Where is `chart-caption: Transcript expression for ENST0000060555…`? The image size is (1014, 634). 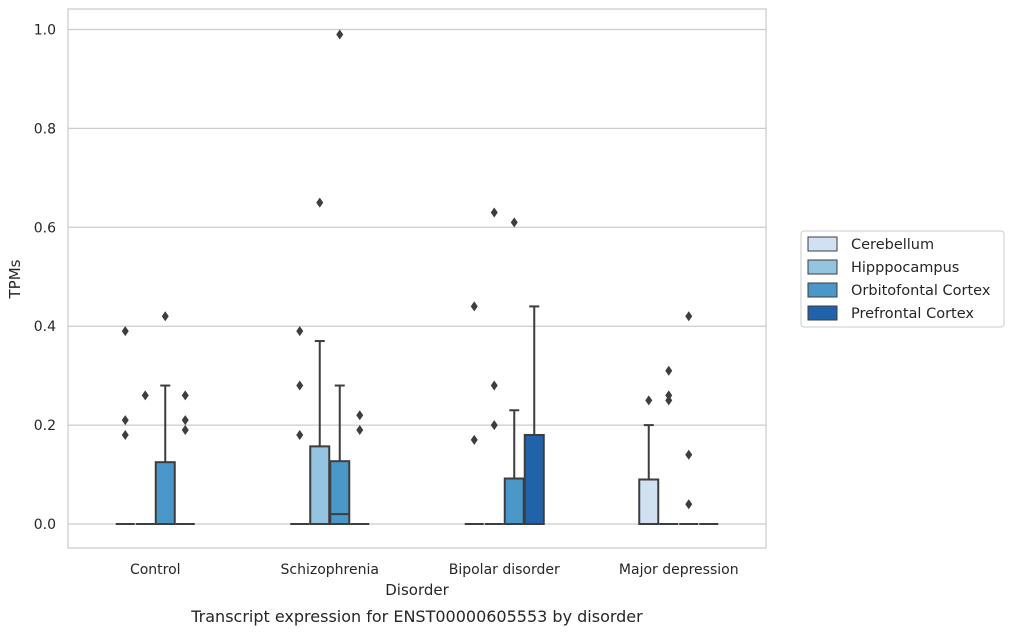 chart-caption: Transcript expression for ENST0000060555… is located at coordinates (416, 616).